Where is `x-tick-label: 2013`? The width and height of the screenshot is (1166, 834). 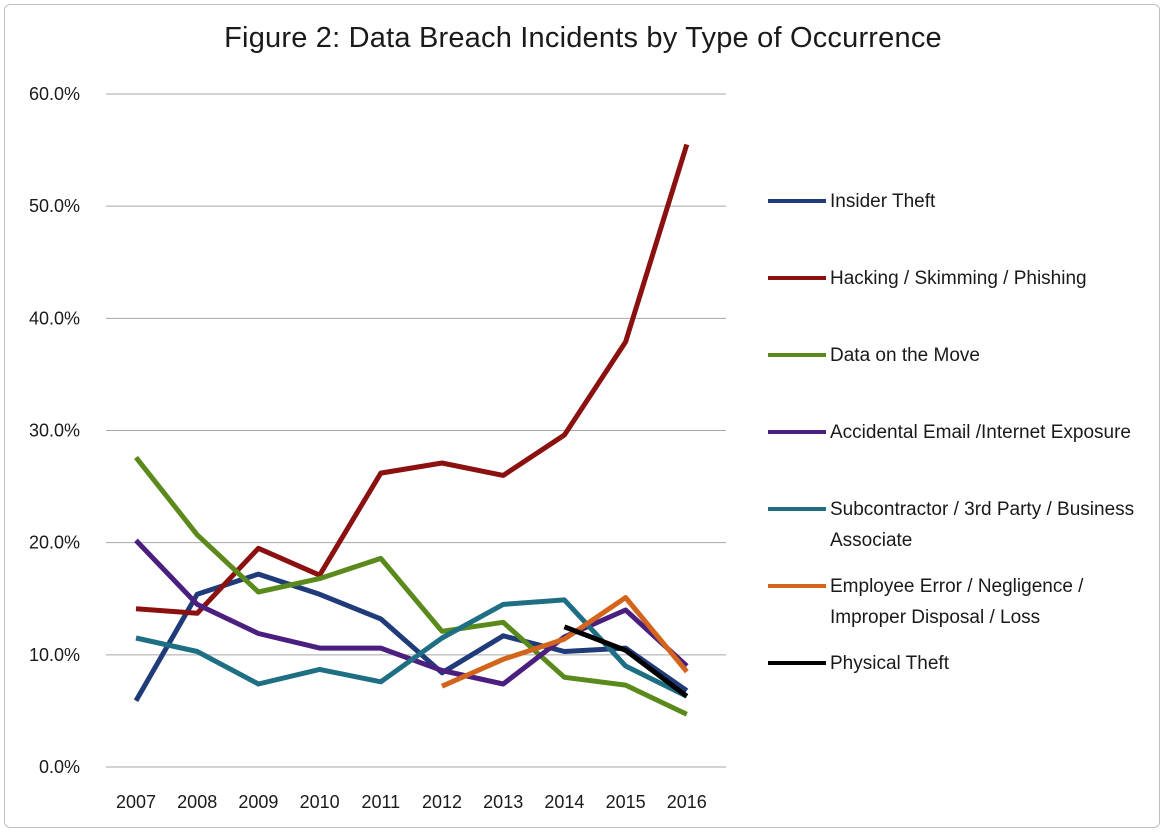 x-tick-label: 2013 is located at coordinates (503, 802).